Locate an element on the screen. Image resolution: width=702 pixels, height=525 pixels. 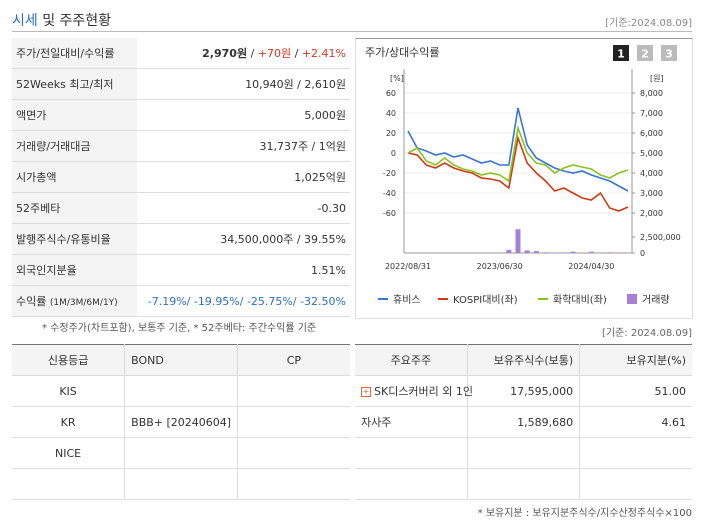
value-text: 1,025억원 is located at coordinates (320, 177).